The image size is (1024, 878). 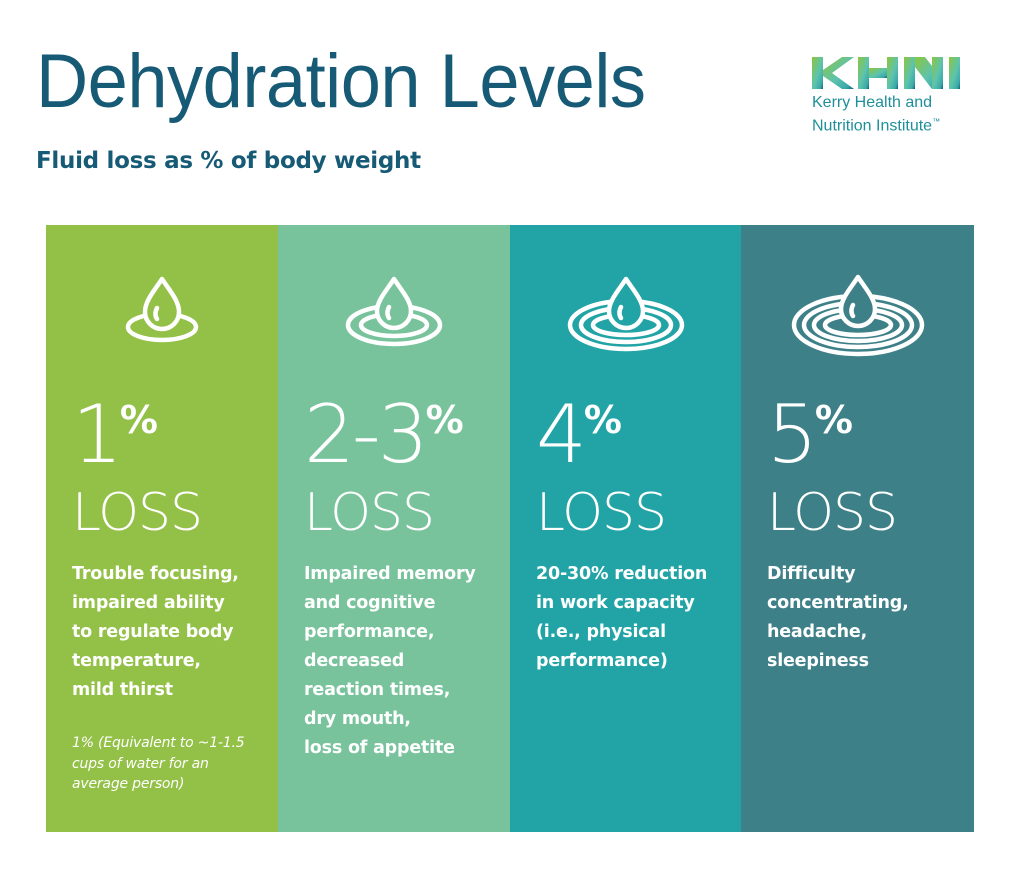 What do you see at coordinates (897, 114) in the screenshot?
I see `logo-wordmark: Kerry Health and Nutrition Institute™` at bounding box center [897, 114].